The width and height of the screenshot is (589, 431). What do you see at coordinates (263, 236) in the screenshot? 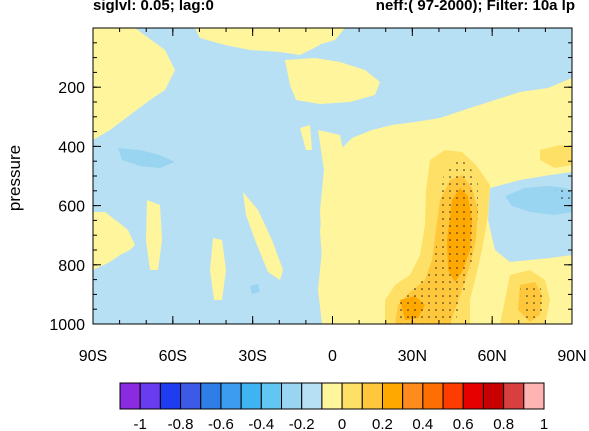
I see `region-positive-west-tongue` at bounding box center [263, 236].